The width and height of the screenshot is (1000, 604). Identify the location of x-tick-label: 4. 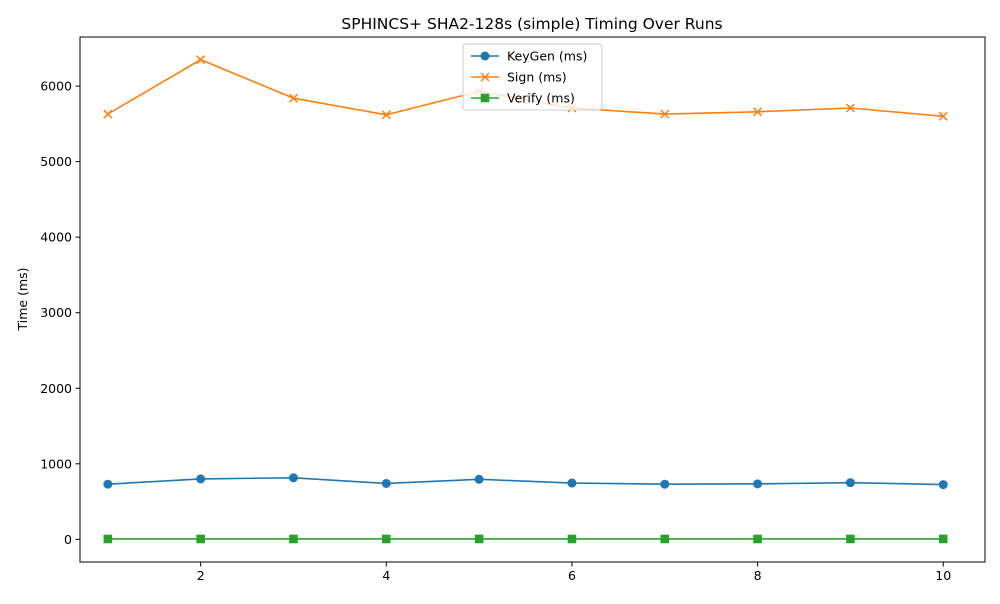
(386, 575).